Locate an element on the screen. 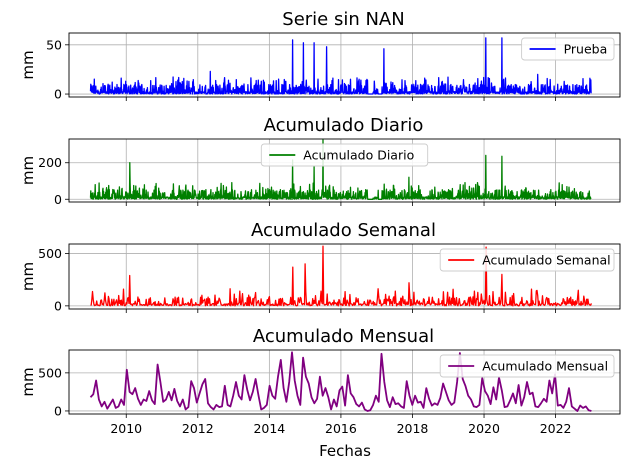 The image size is (629, 470). x-axis-label: Fechas is located at coordinates (345, 451).